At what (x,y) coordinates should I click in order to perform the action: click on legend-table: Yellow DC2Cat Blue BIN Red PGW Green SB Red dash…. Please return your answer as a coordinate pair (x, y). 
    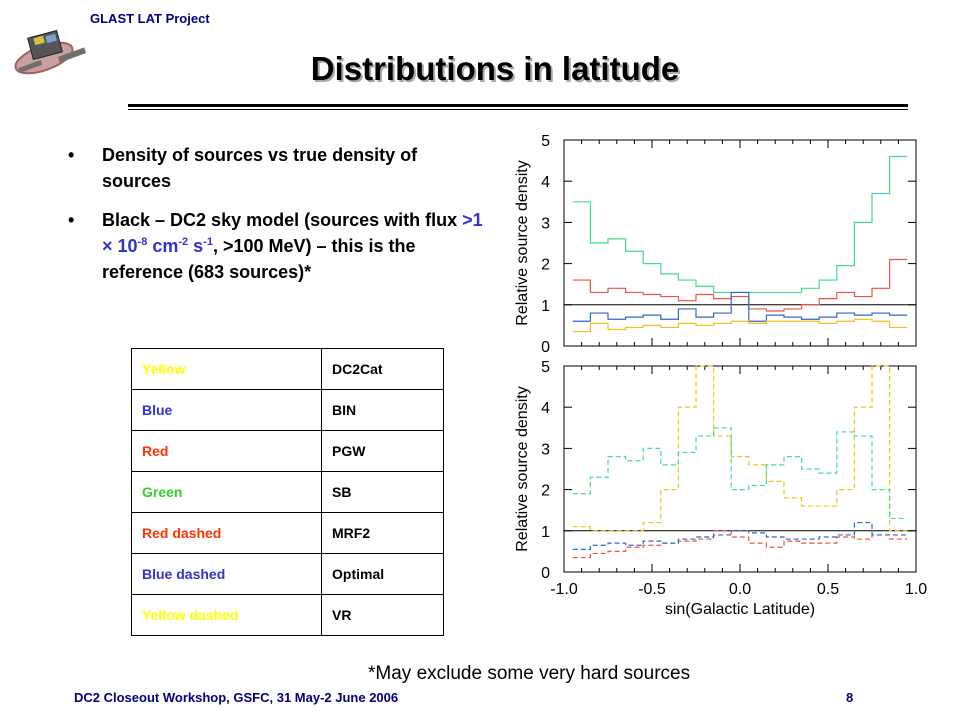
    Looking at the image, I should click on (287, 492).